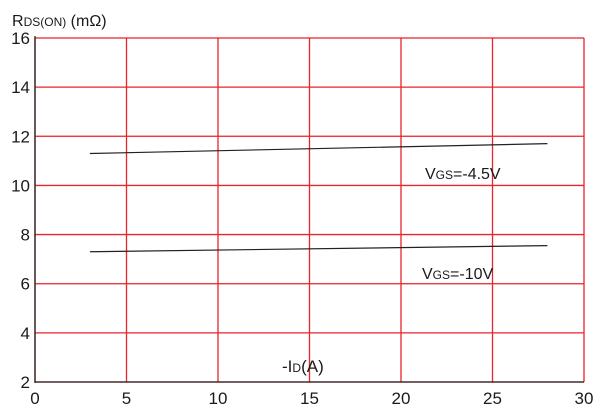 The image size is (593, 412). Describe the element at coordinates (457, 274) in the screenshot. I see `series-label-vgs-10v: VGS=-10V` at that location.